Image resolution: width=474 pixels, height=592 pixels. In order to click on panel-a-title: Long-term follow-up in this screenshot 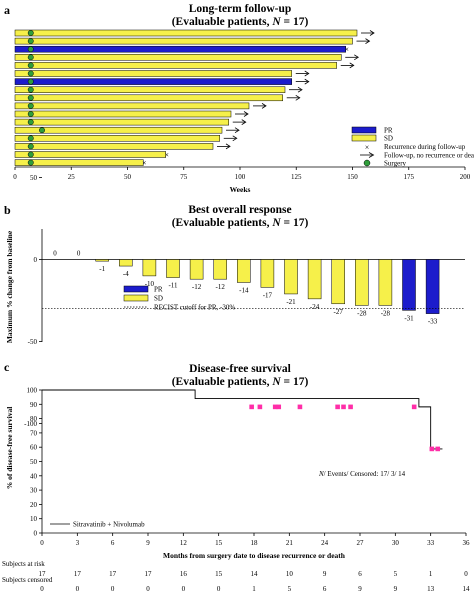, I will do `click(240, 9)`.